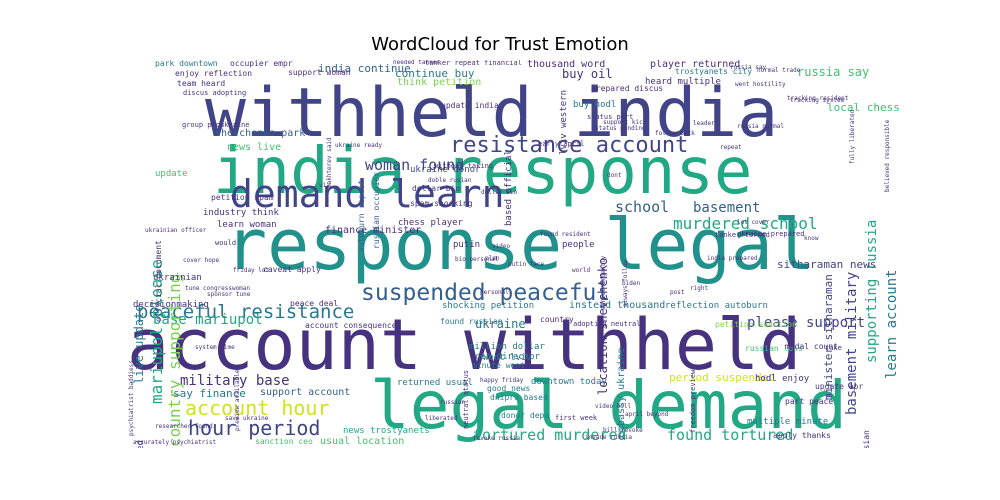 This screenshot has height=500, width=1000. I want to click on word-cloud-word: ukraine prepared, so click(771, 234).